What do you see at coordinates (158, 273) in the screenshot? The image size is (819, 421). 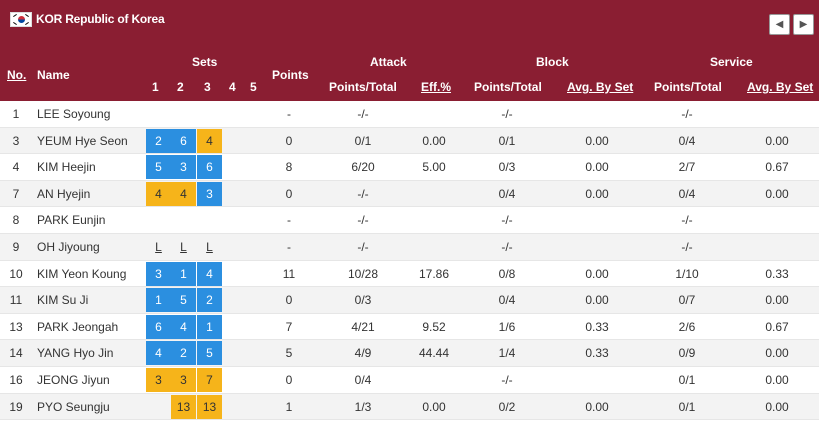 I see `set-1-cell: 3` at bounding box center [158, 273].